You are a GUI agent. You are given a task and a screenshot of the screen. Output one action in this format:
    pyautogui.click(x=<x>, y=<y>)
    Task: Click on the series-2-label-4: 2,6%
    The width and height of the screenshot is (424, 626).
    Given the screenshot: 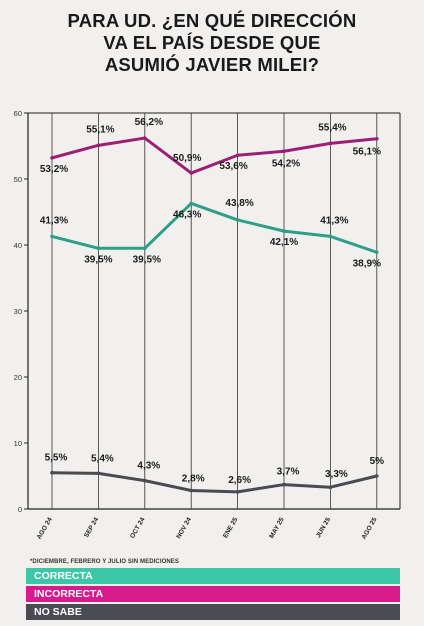 What is the action you would take?
    pyautogui.click(x=239, y=480)
    